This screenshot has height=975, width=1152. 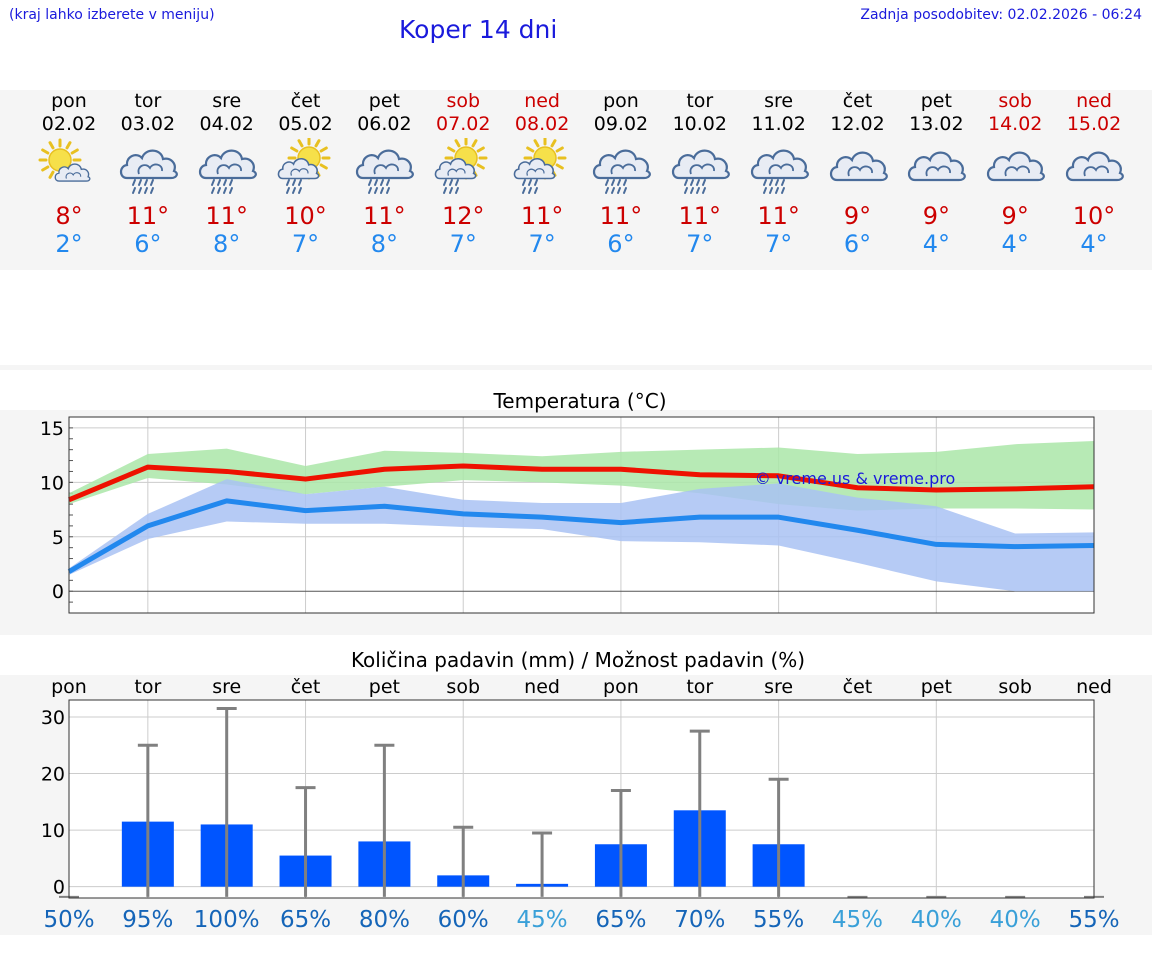 What do you see at coordinates (700, 101) in the screenshot?
I see `day-name: tor` at bounding box center [700, 101].